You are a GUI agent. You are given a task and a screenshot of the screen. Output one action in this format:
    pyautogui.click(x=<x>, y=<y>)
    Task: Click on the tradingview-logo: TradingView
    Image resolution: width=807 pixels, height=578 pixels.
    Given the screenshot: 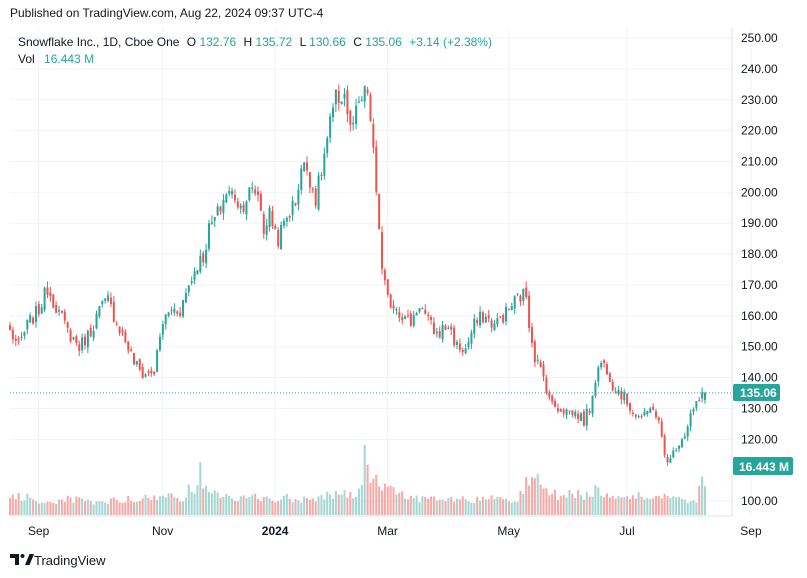 What is the action you would take?
    pyautogui.click(x=58, y=560)
    